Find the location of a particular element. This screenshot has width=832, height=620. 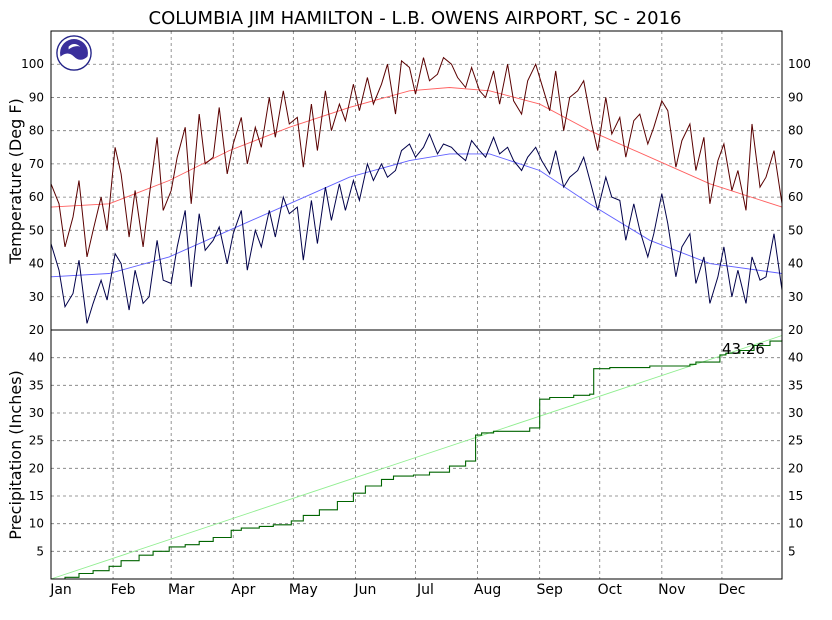

month-label-jun: Jun is located at coordinates (364, 590).